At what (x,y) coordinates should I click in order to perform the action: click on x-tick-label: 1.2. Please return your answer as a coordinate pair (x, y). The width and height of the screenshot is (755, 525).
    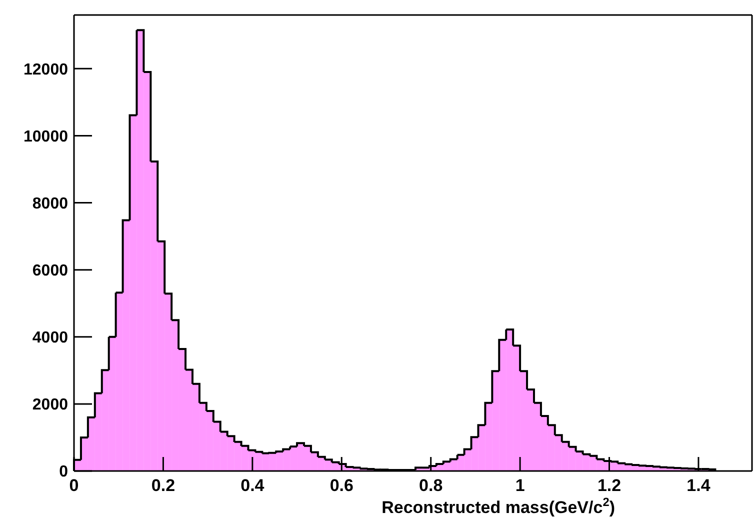
    Looking at the image, I should click on (609, 485).